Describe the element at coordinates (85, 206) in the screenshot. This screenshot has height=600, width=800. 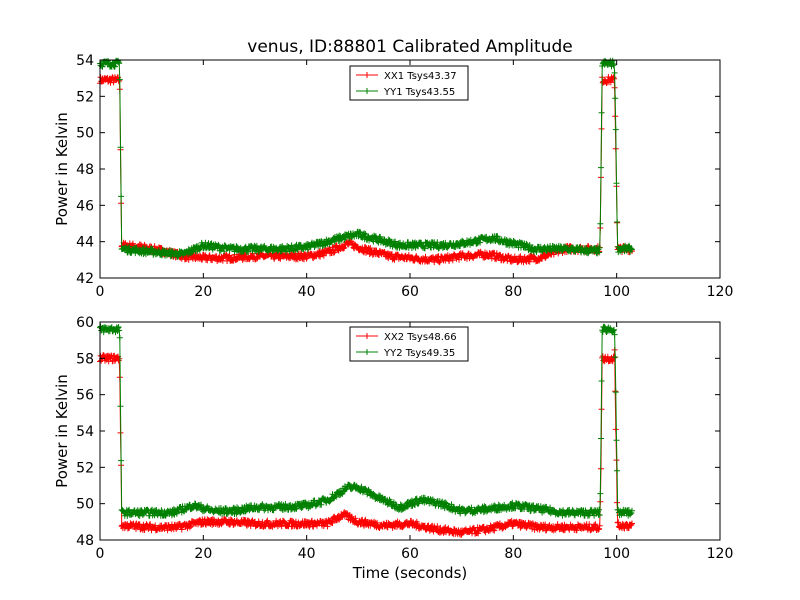
I see `y-tick-label: 46` at that location.